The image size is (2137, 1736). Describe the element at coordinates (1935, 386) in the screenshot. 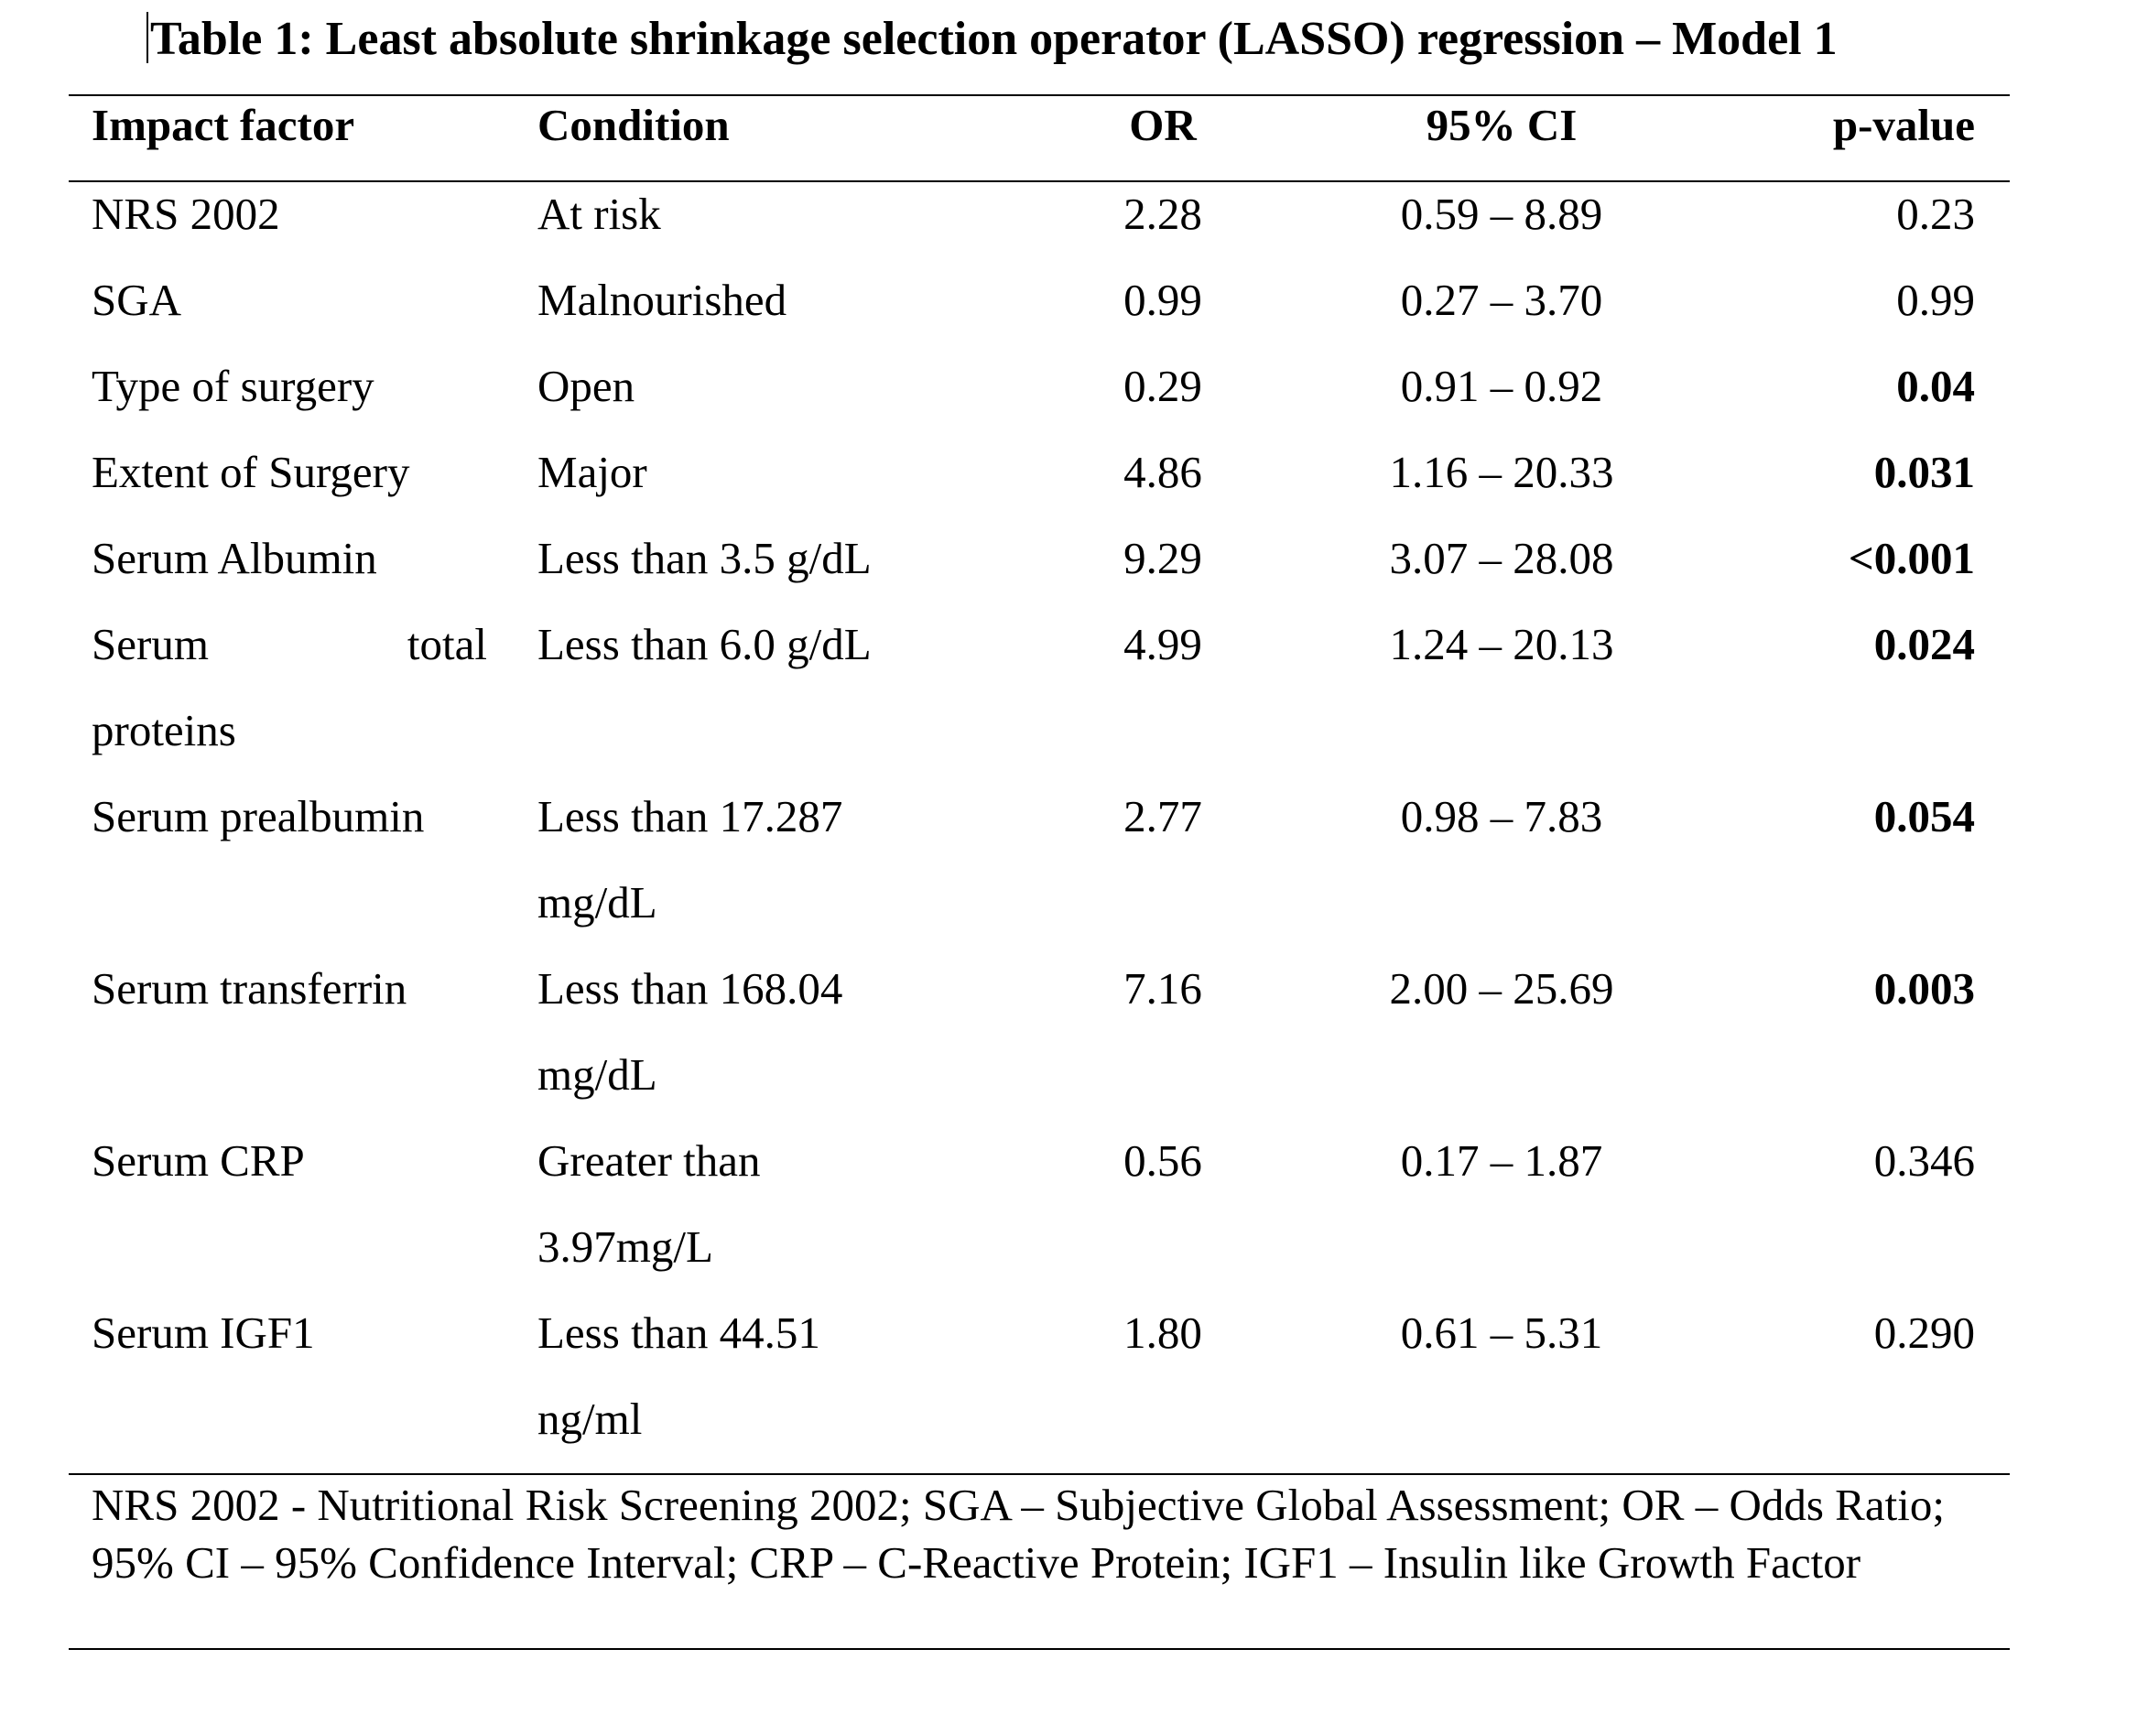

I see `row-p-value: 0.04` at that location.